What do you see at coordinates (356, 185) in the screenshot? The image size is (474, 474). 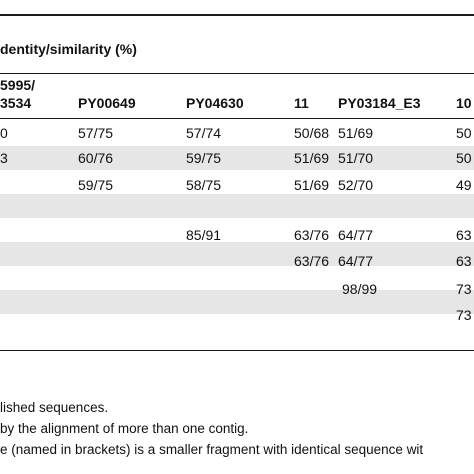 I see `table-cell: 52/70` at bounding box center [356, 185].